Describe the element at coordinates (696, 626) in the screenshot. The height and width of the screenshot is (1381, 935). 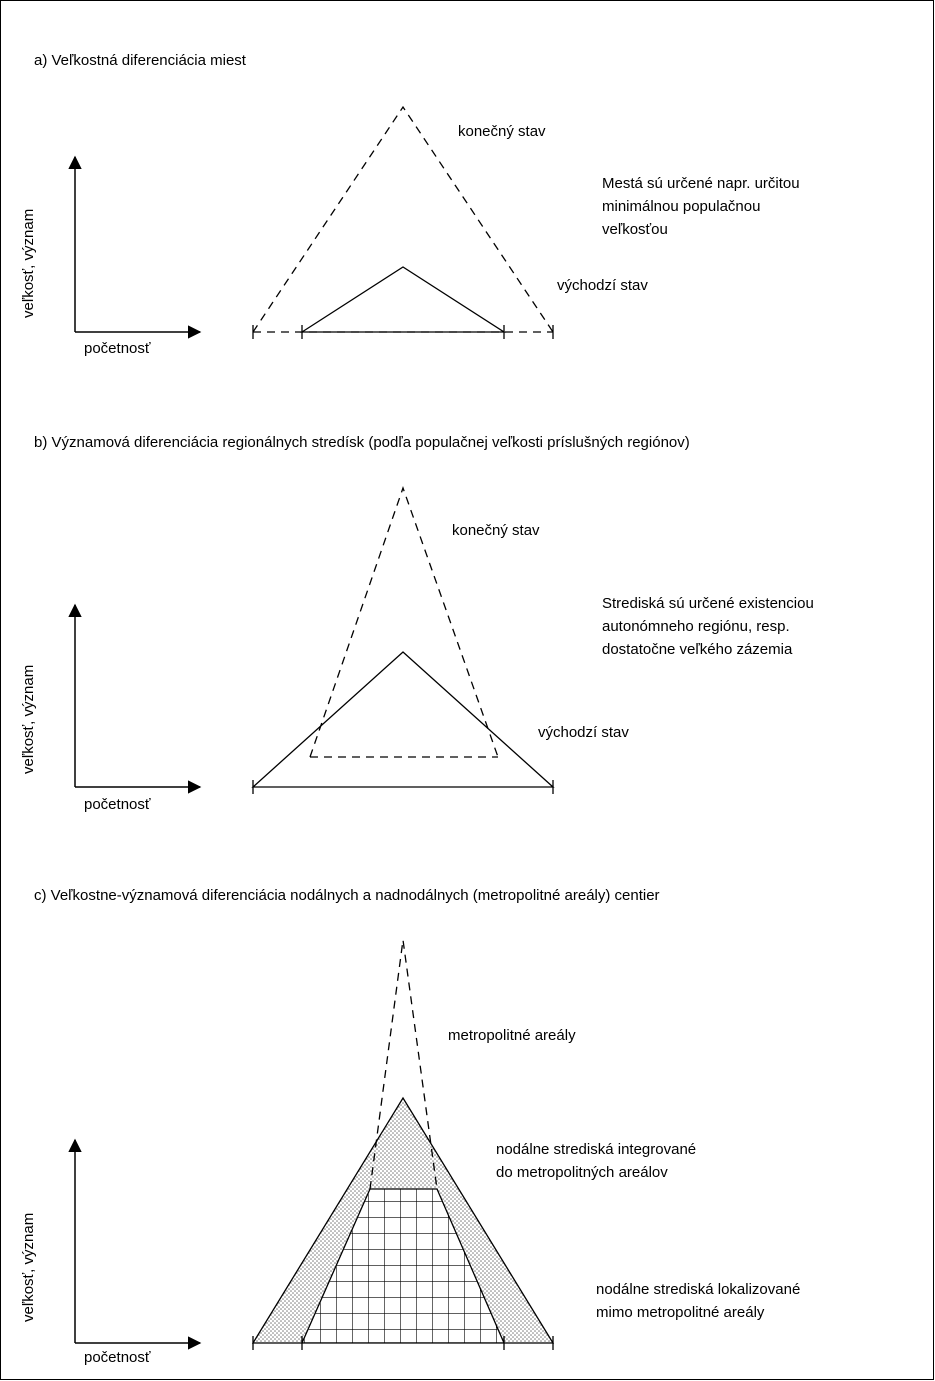
I see `panel-b-note-line2: autonómneho regiónu, resp.` at that location.